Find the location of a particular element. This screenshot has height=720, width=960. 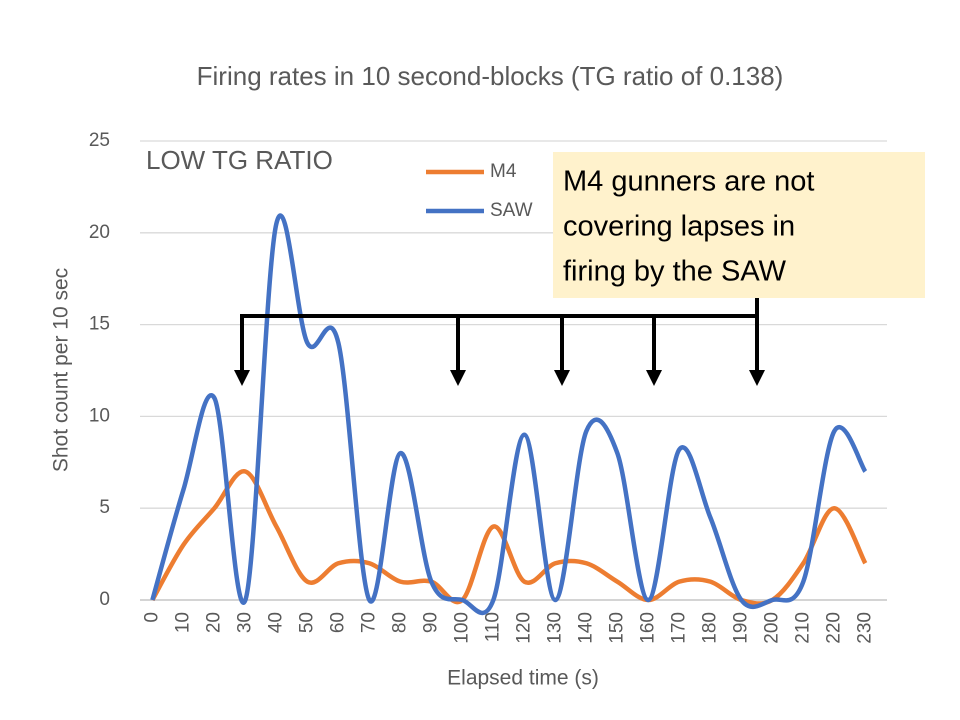

y-tick-label: 5 is located at coordinates (104, 507).